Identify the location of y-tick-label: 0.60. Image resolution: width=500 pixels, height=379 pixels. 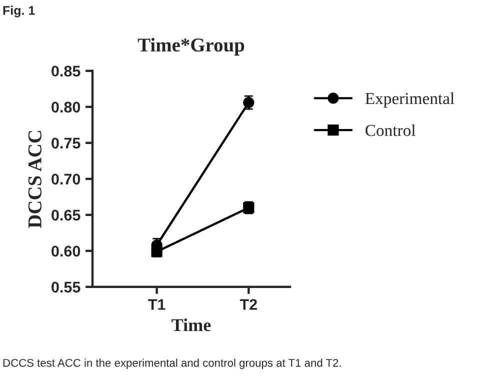
(66, 251).